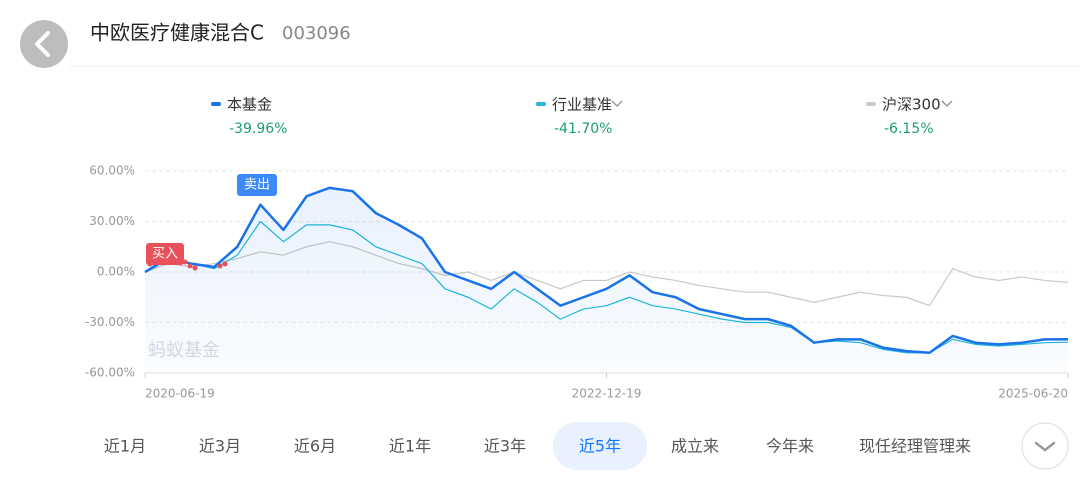  Describe the element at coordinates (258, 129) in the screenshot. I see `legend-change: -39.96%` at that location.